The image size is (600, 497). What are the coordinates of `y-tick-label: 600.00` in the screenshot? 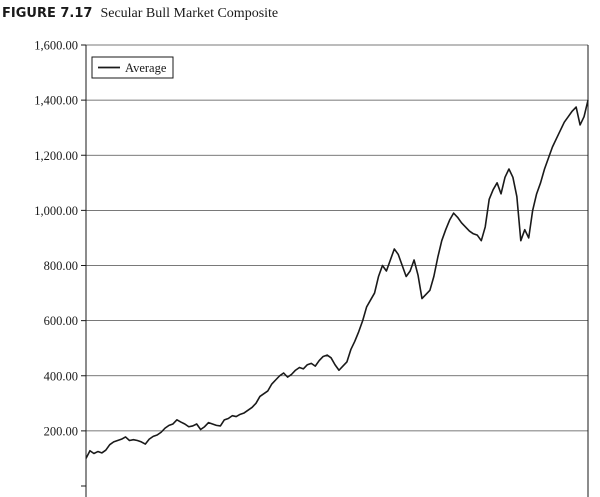 It's located at (61, 321).